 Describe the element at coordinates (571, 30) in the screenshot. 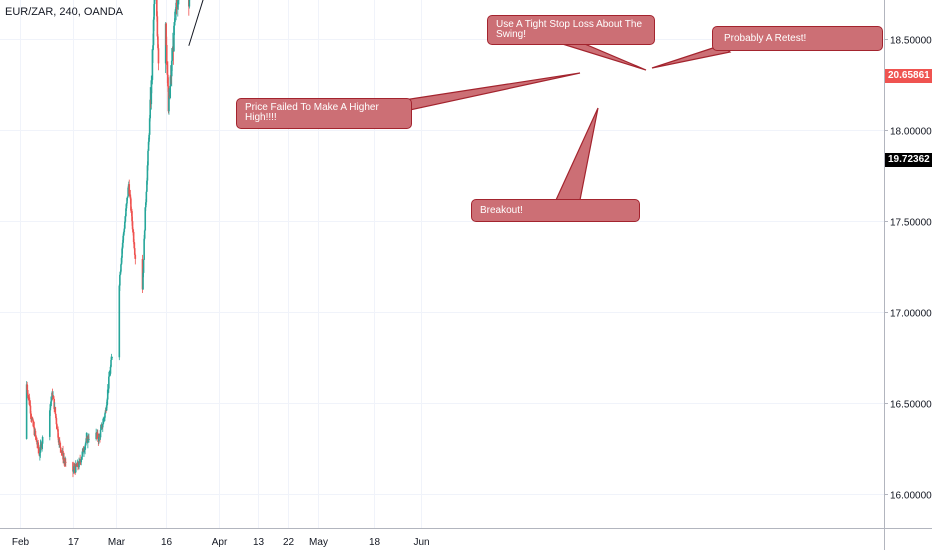

I see `note-stop-loss: Use A Tight Stop Loss About The Swing!` at that location.